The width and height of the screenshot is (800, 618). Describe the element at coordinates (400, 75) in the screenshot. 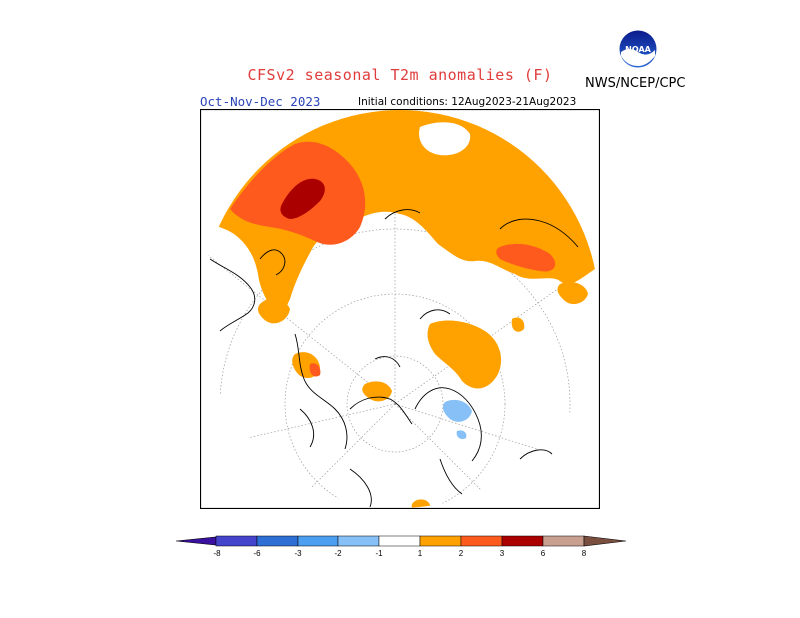

I see `chart-title: CFSv2 seasonal T2m anomalies (F)` at that location.